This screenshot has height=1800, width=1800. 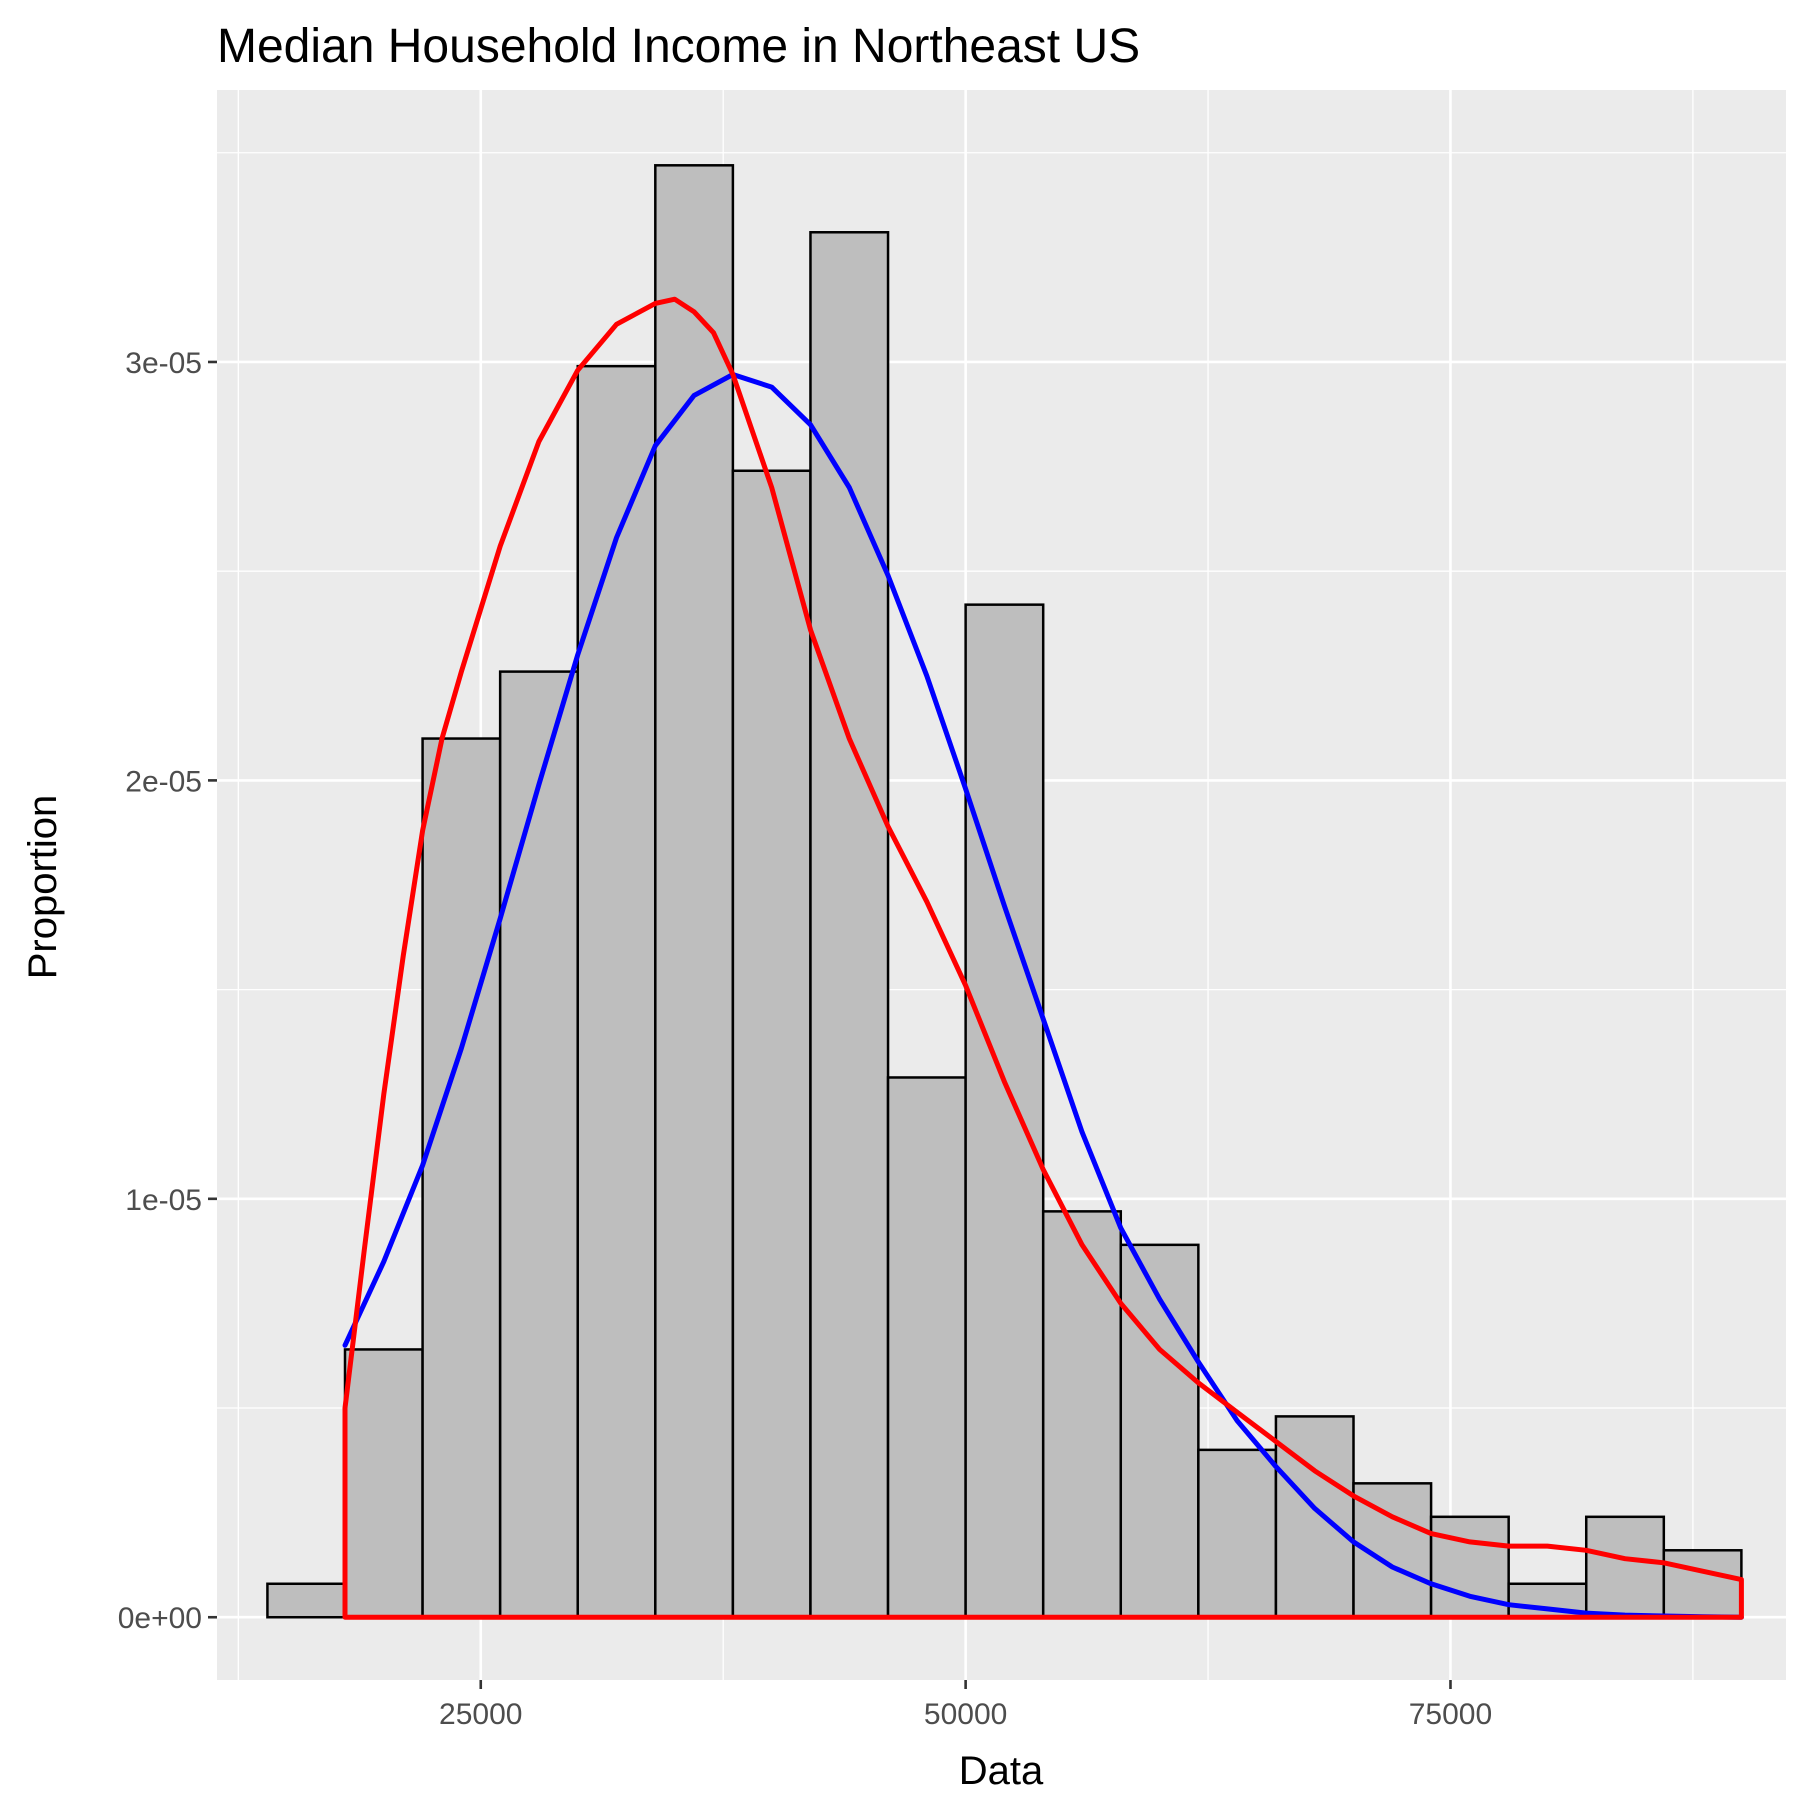 What do you see at coordinates (167, 991) in the screenshot?
I see `y-axis: 0e+00 1e-05 2e-05 3e-05` at bounding box center [167, 991].